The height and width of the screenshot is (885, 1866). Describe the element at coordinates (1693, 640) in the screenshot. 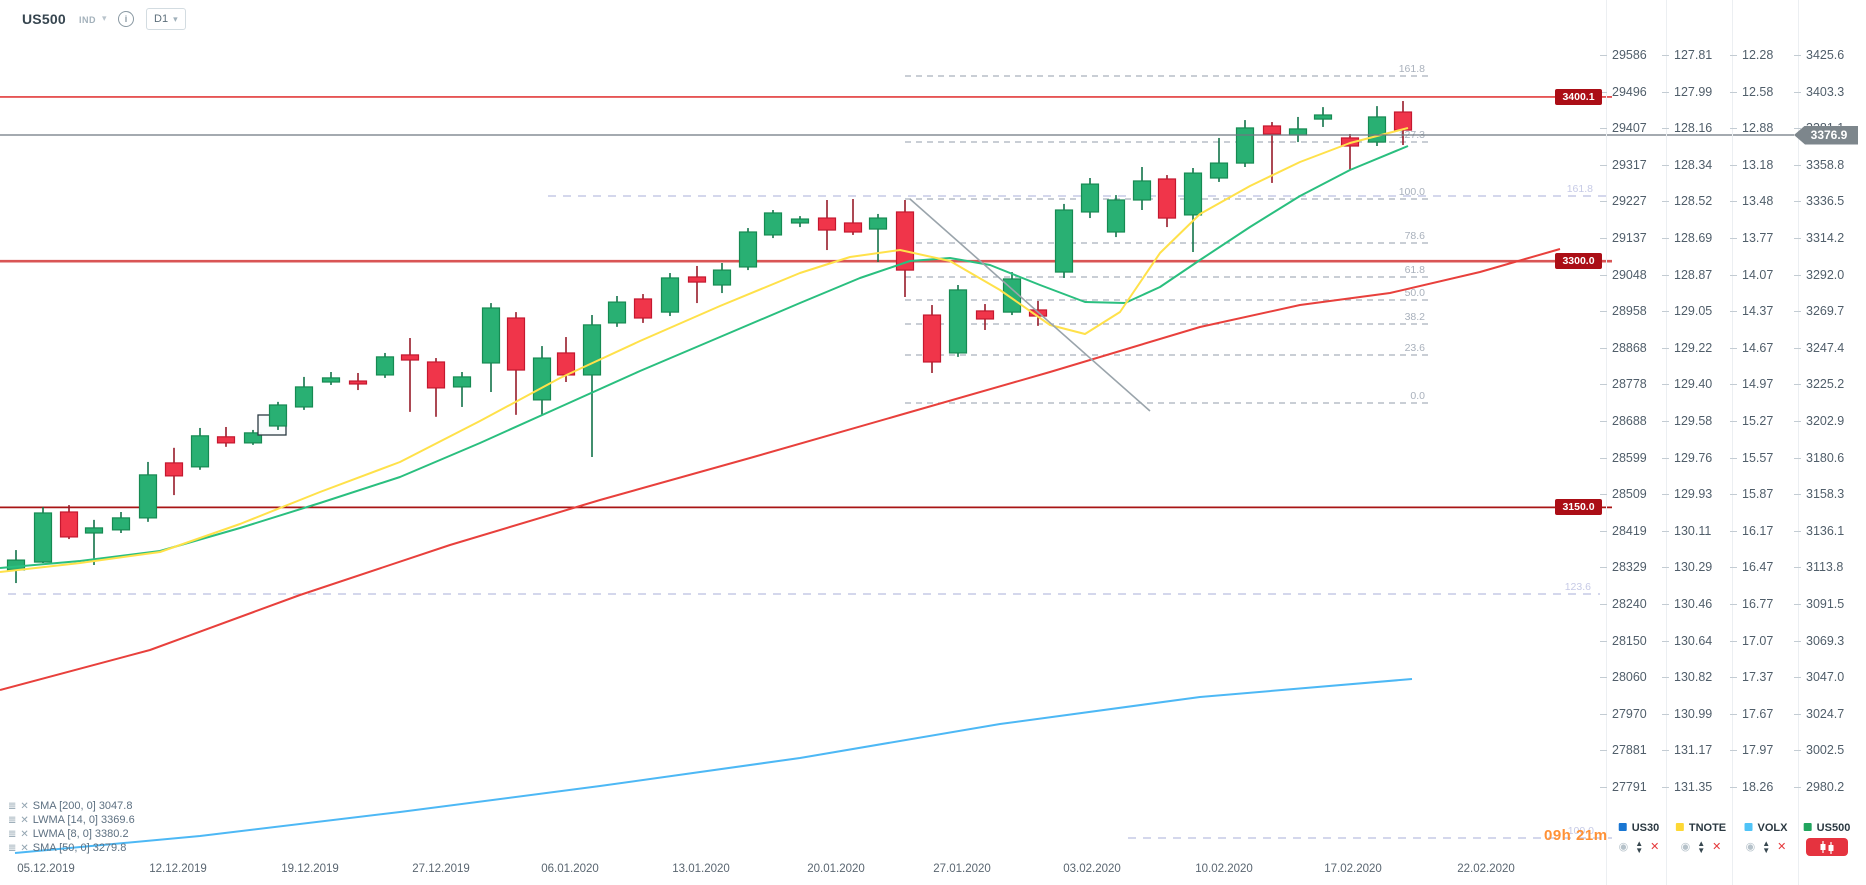

I see `price-tick-tnote: 130.64` at that location.